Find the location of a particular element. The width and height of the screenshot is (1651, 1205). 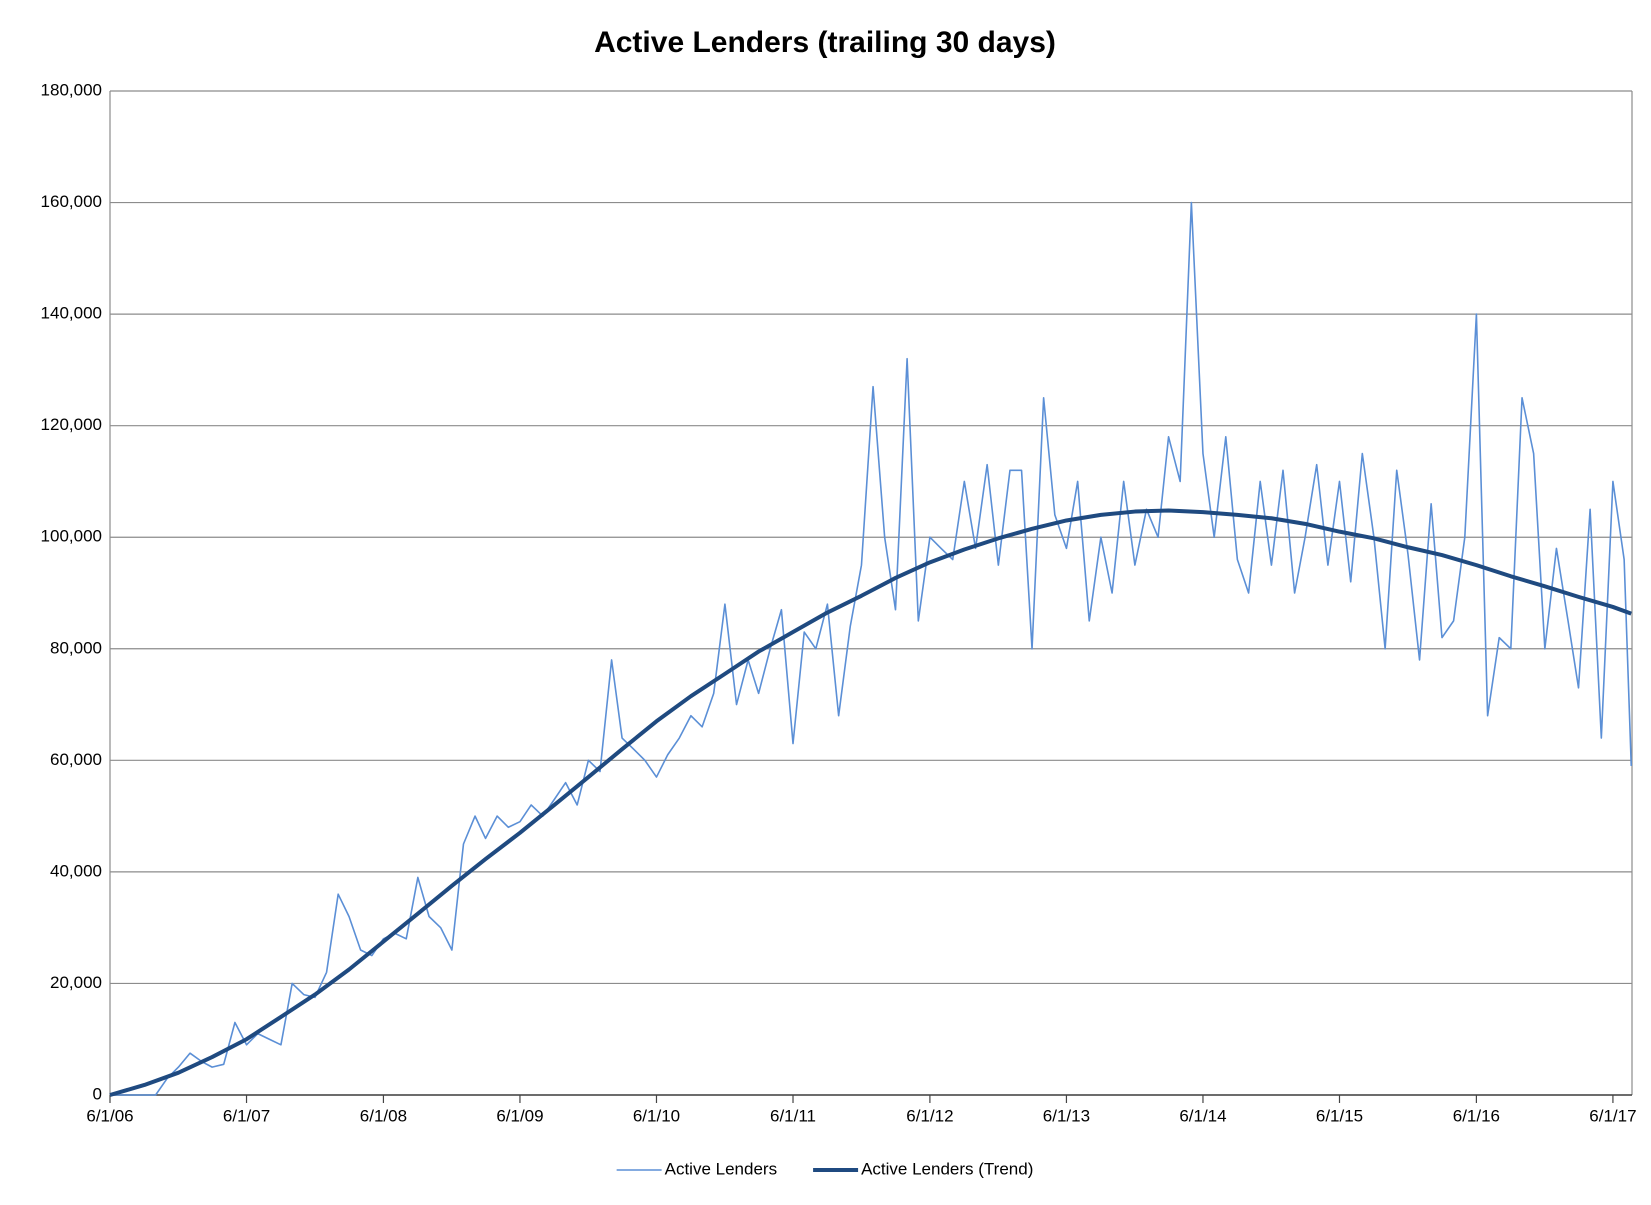

y-tick-label: 60,000 is located at coordinates (76, 759).